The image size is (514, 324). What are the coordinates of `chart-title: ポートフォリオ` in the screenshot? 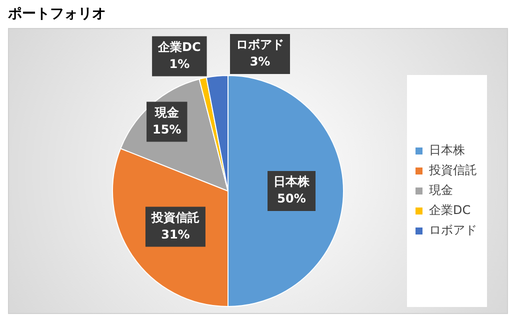 It's located at (57, 14).